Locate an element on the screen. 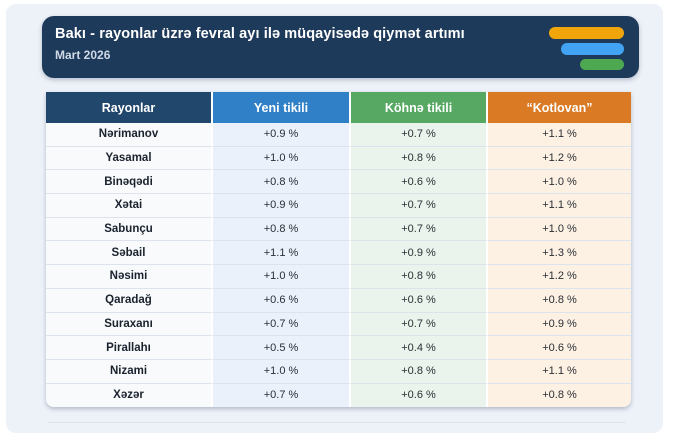 Image resolution: width=684 pixels, height=447 pixels. table-row: Səbail +1.1 % +0.9 % +1.3 % is located at coordinates (338, 253).